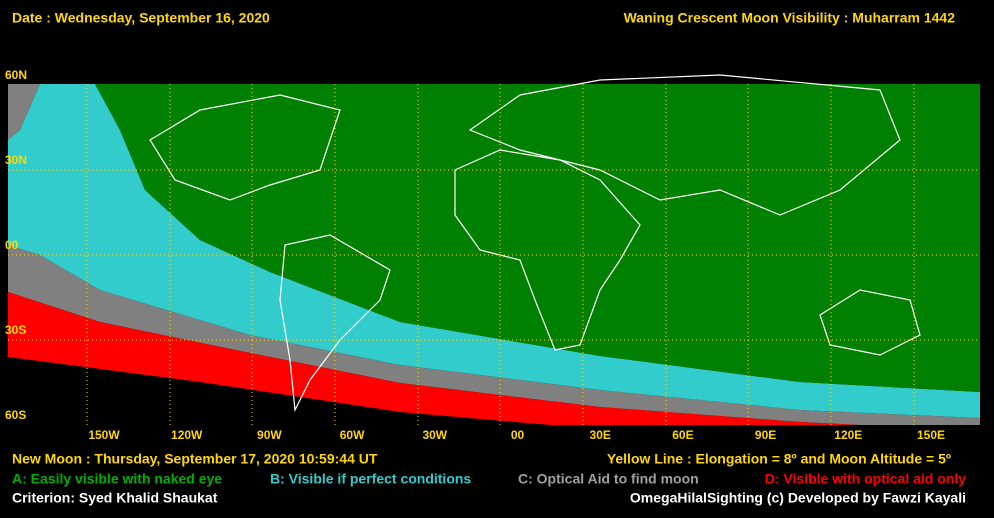 The image size is (994, 518). I want to click on lon-label: 30W, so click(434, 435).